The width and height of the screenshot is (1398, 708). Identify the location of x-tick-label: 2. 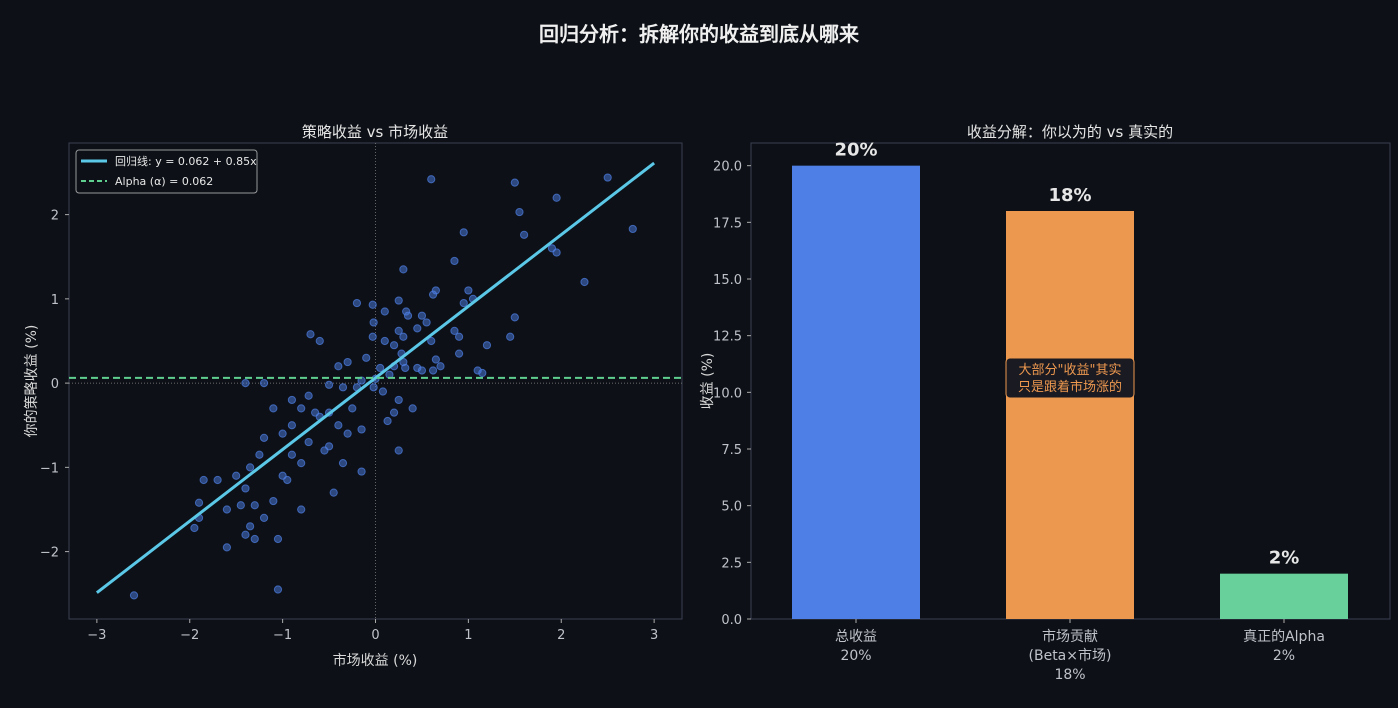
(561, 635).